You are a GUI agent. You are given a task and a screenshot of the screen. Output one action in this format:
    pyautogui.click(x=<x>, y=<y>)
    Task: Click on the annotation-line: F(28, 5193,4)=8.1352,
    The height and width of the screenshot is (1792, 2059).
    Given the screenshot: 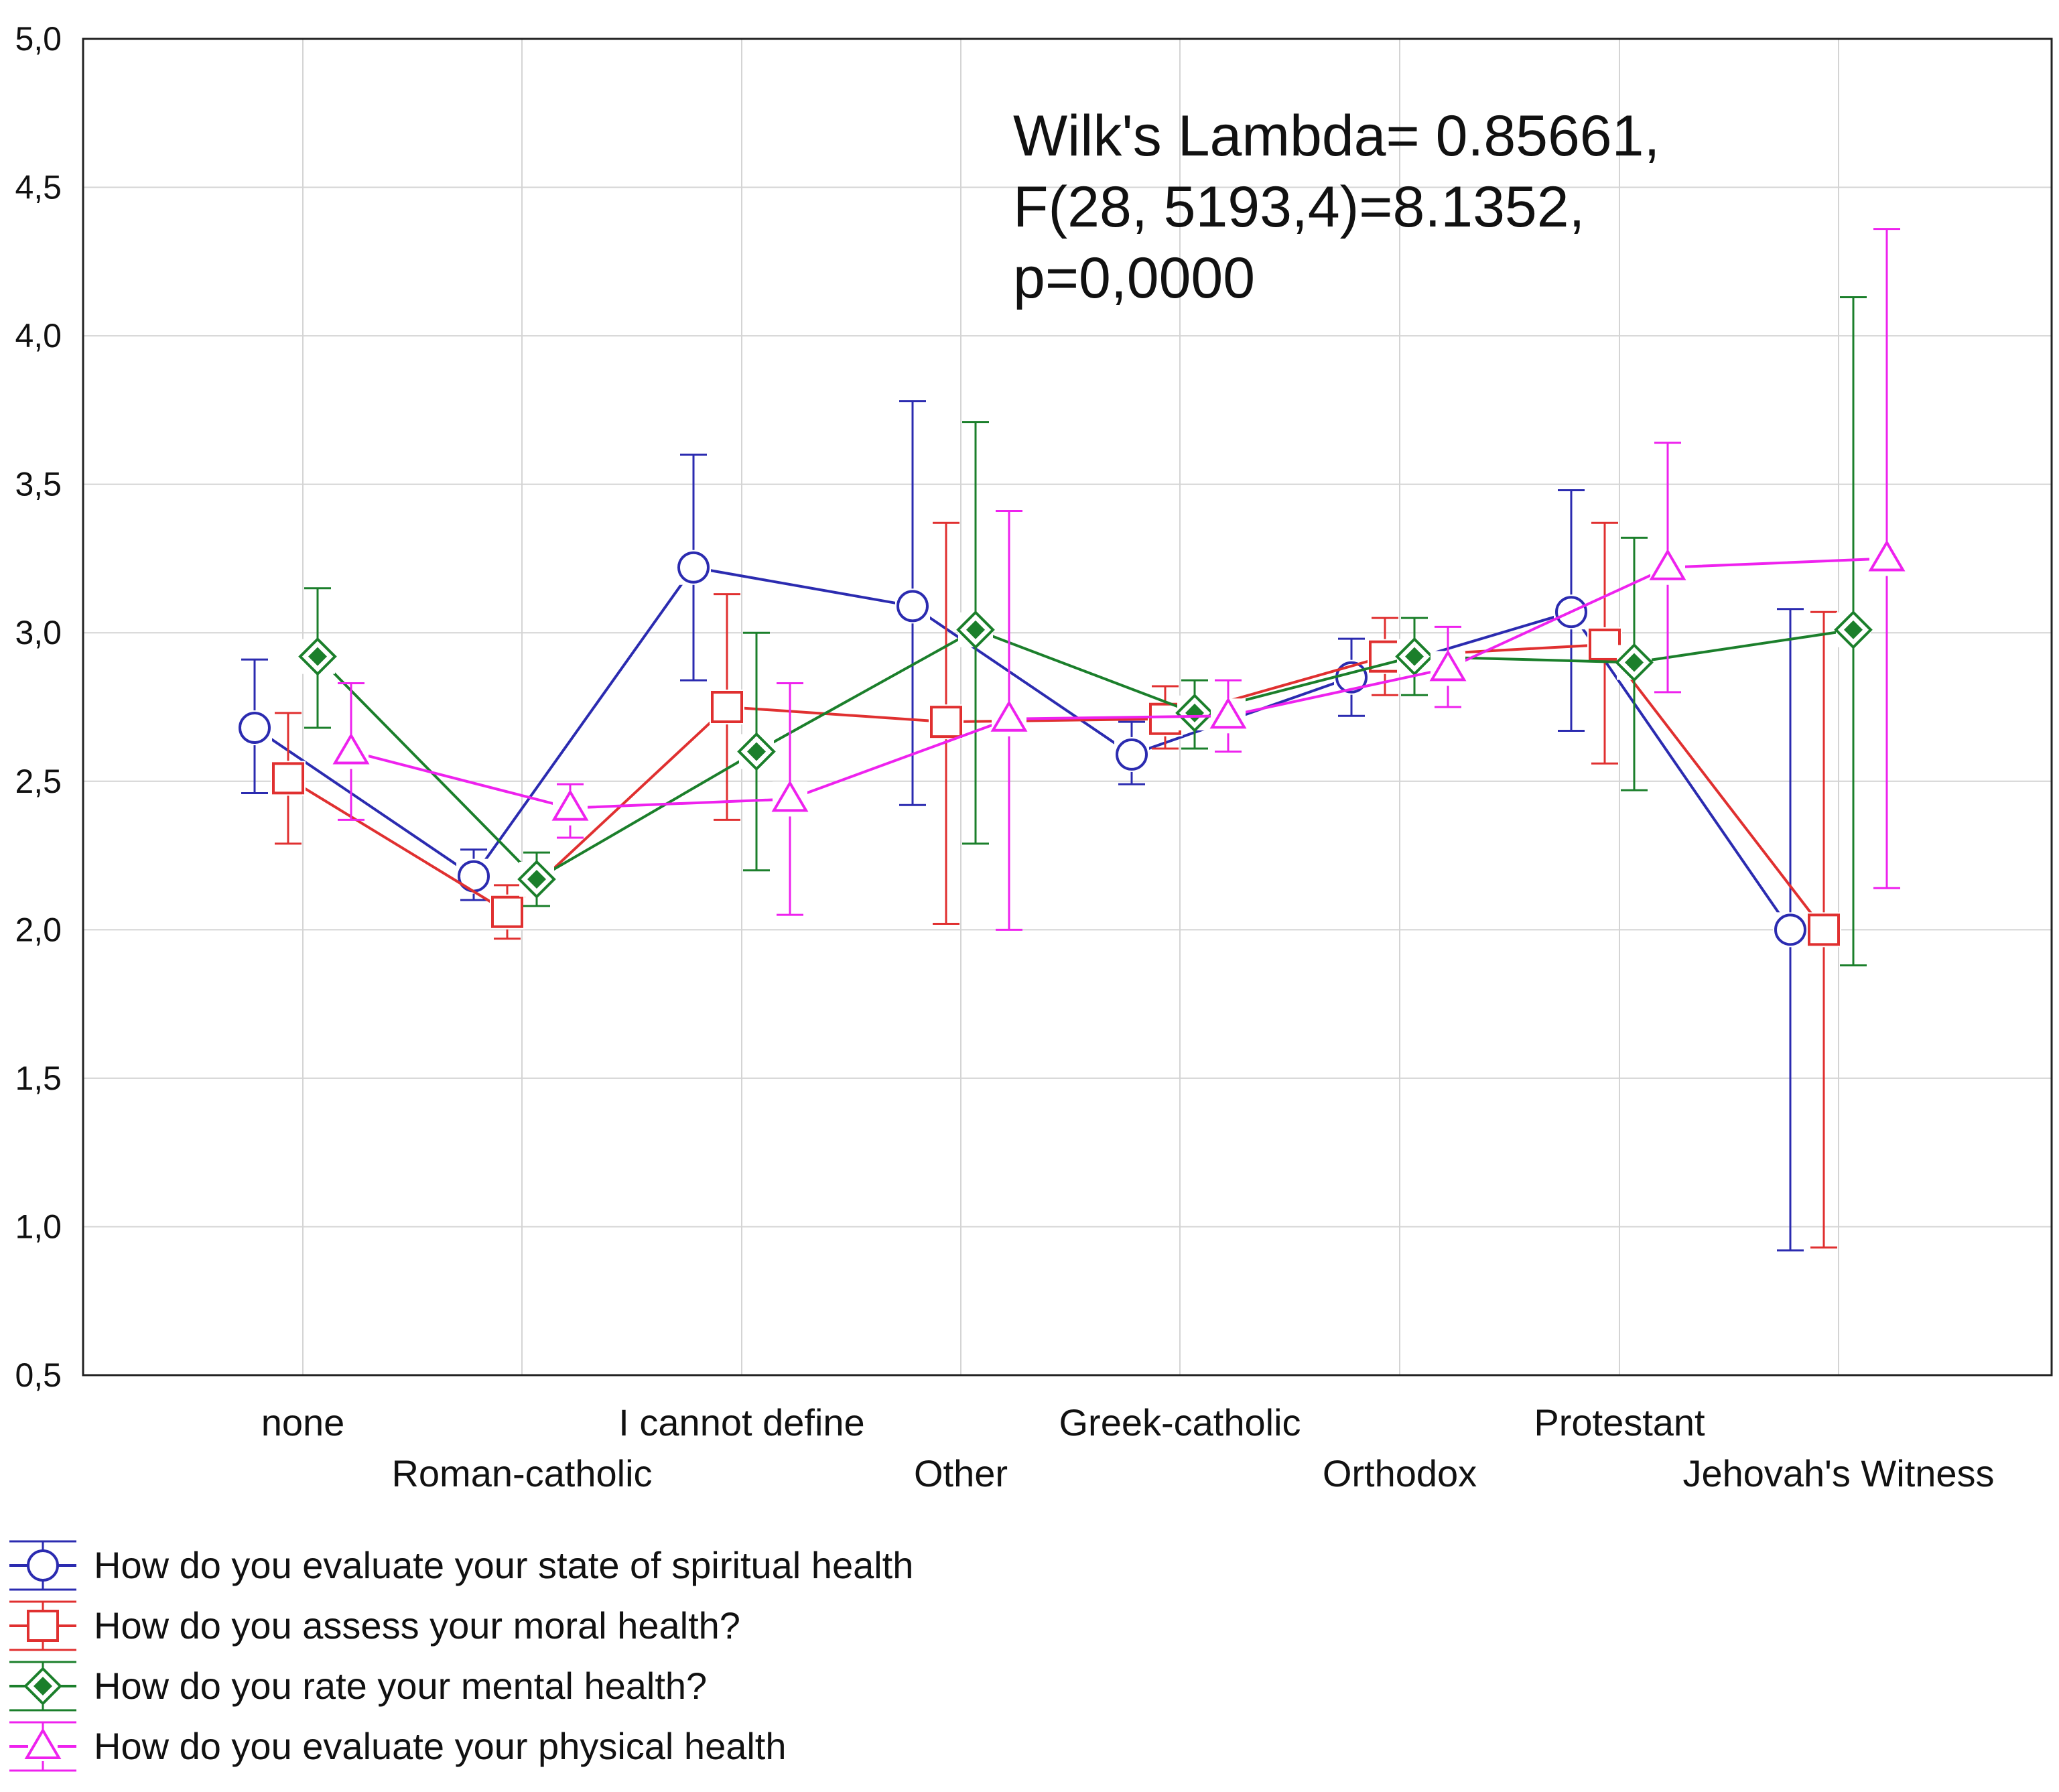 What is the action you would take?
    pyautogui.click(x=1299, y=207)
    